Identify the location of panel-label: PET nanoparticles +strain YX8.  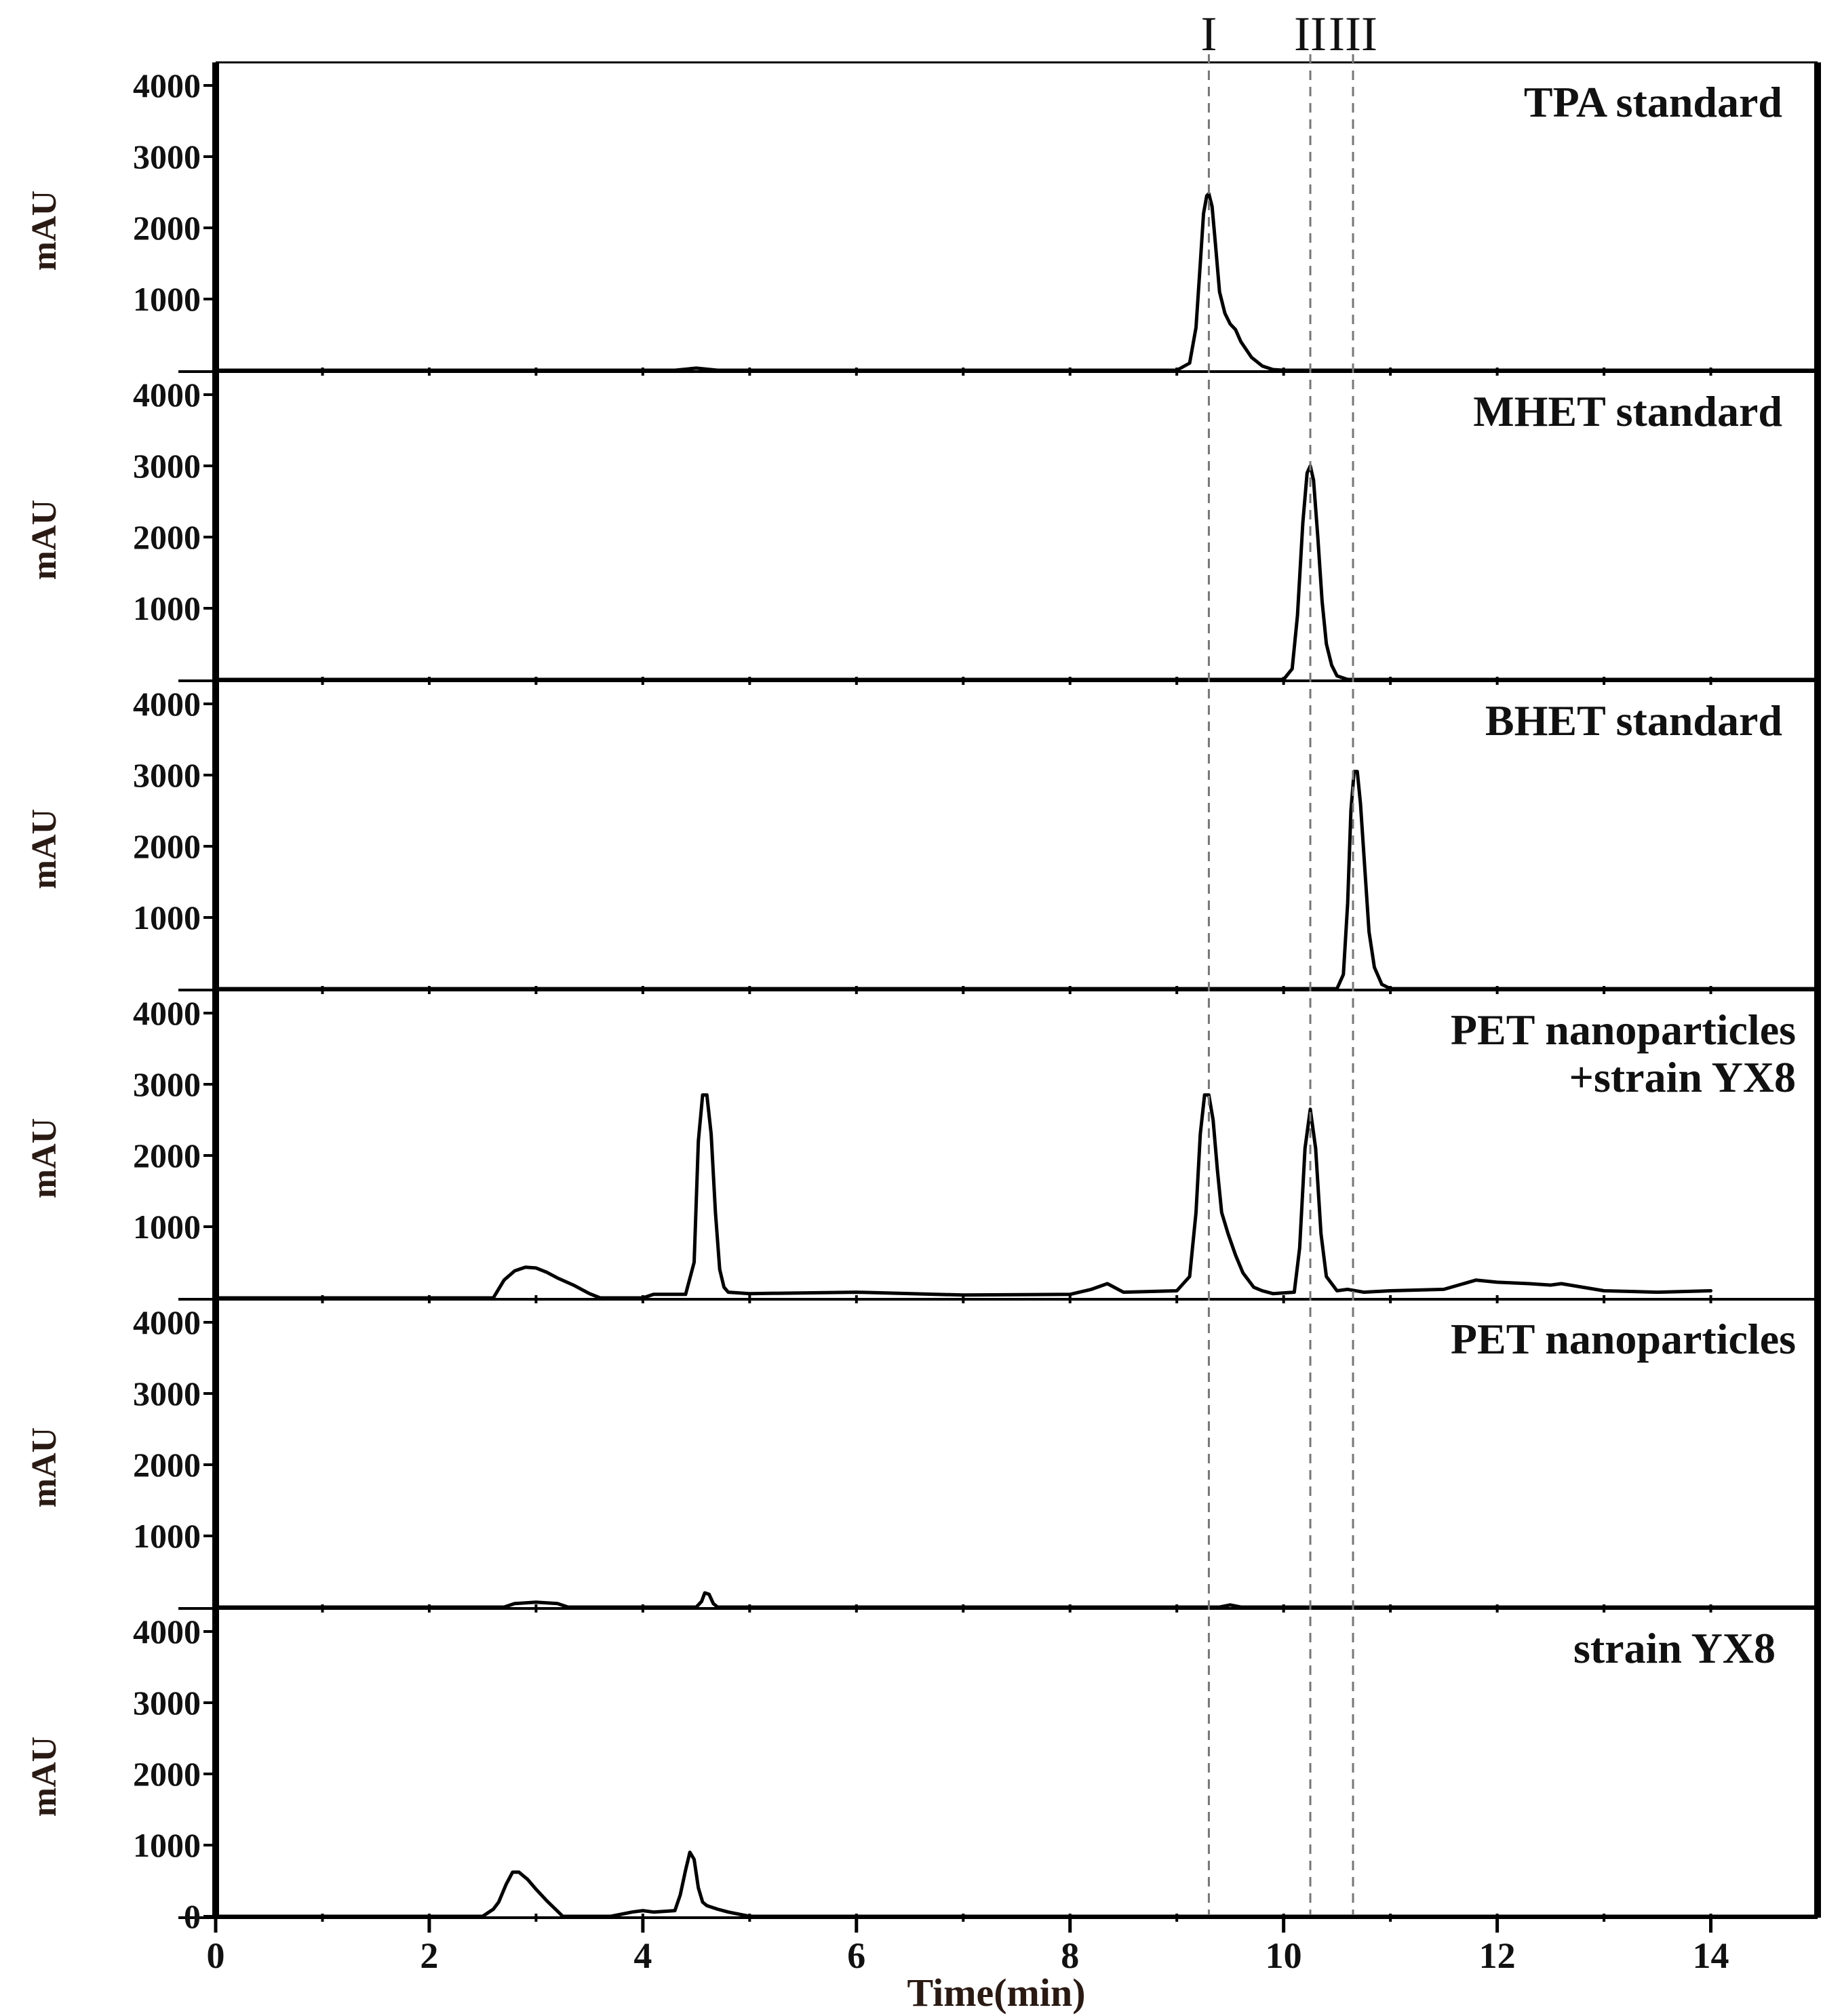
(1623, 1053).